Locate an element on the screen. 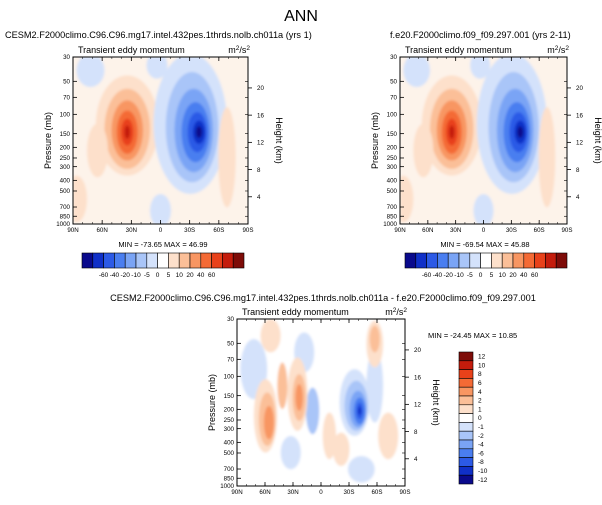 This screenshot has height=505, width=602. y-axis-label: Pressure (mb) is located at coordinates (48, 140).